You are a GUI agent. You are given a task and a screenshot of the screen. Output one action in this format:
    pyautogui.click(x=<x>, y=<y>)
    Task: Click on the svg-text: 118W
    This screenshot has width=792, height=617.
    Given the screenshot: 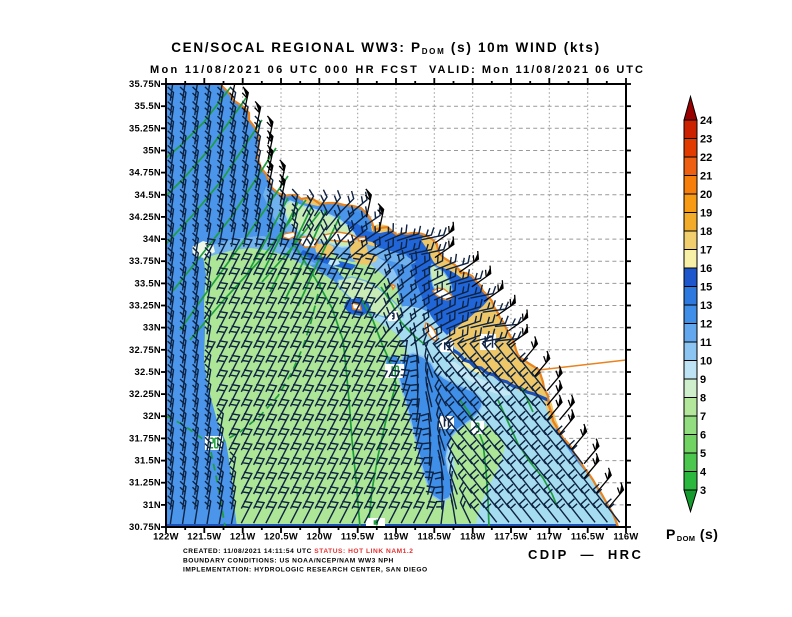 What is the action you would take?
    pyautogui.click(x=472, y=536)
    